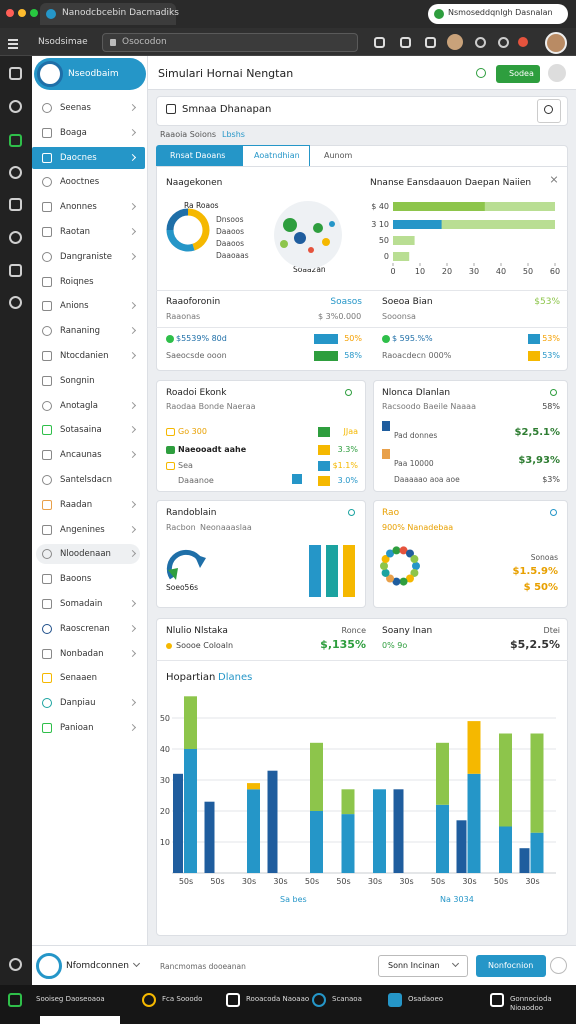  Describe the element at coordinates (76, 579) in the screenshot. I see `sidebar-item: Baoons` at that location.